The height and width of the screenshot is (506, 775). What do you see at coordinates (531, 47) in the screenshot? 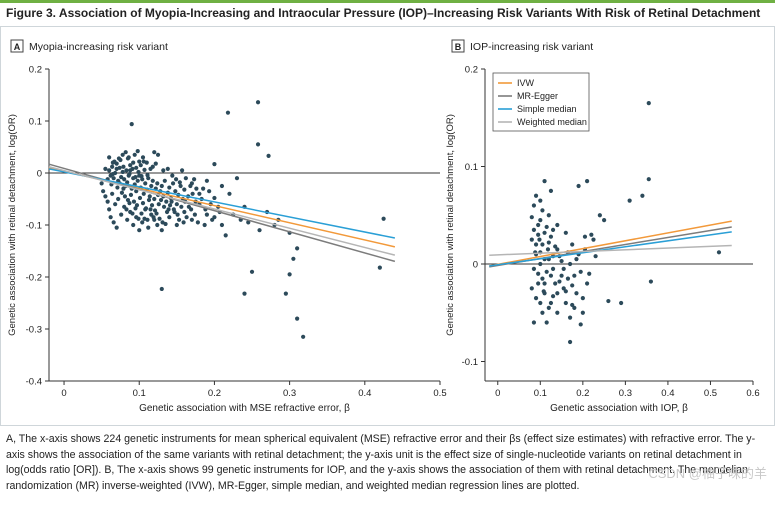
I see `panel-b-title: IOP-increasing risk variant` at bounding box center [531, 47].